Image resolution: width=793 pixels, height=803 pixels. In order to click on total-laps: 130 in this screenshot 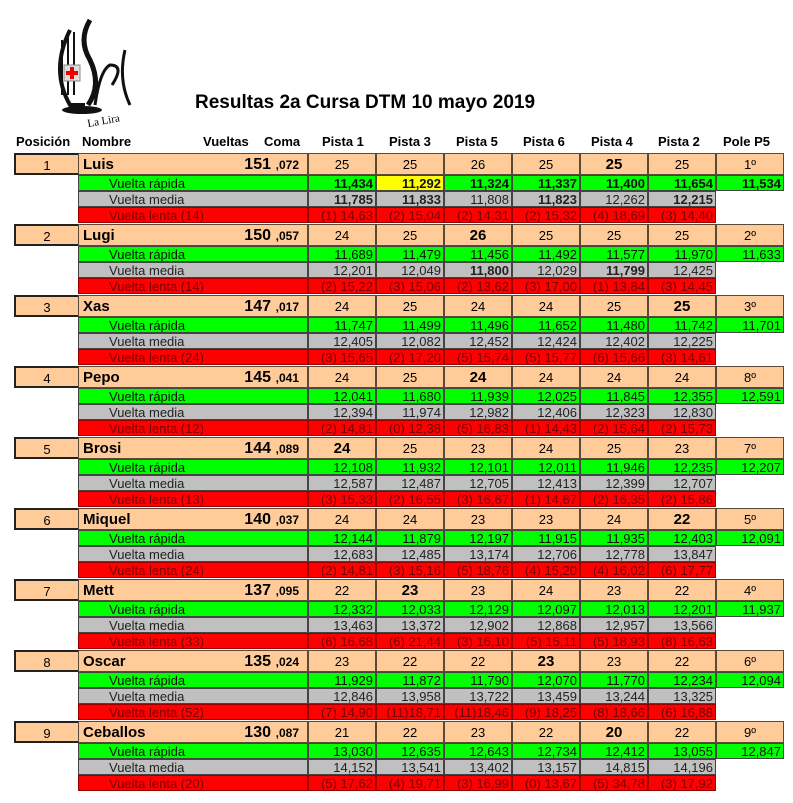, I will do `click(257, 732)`.